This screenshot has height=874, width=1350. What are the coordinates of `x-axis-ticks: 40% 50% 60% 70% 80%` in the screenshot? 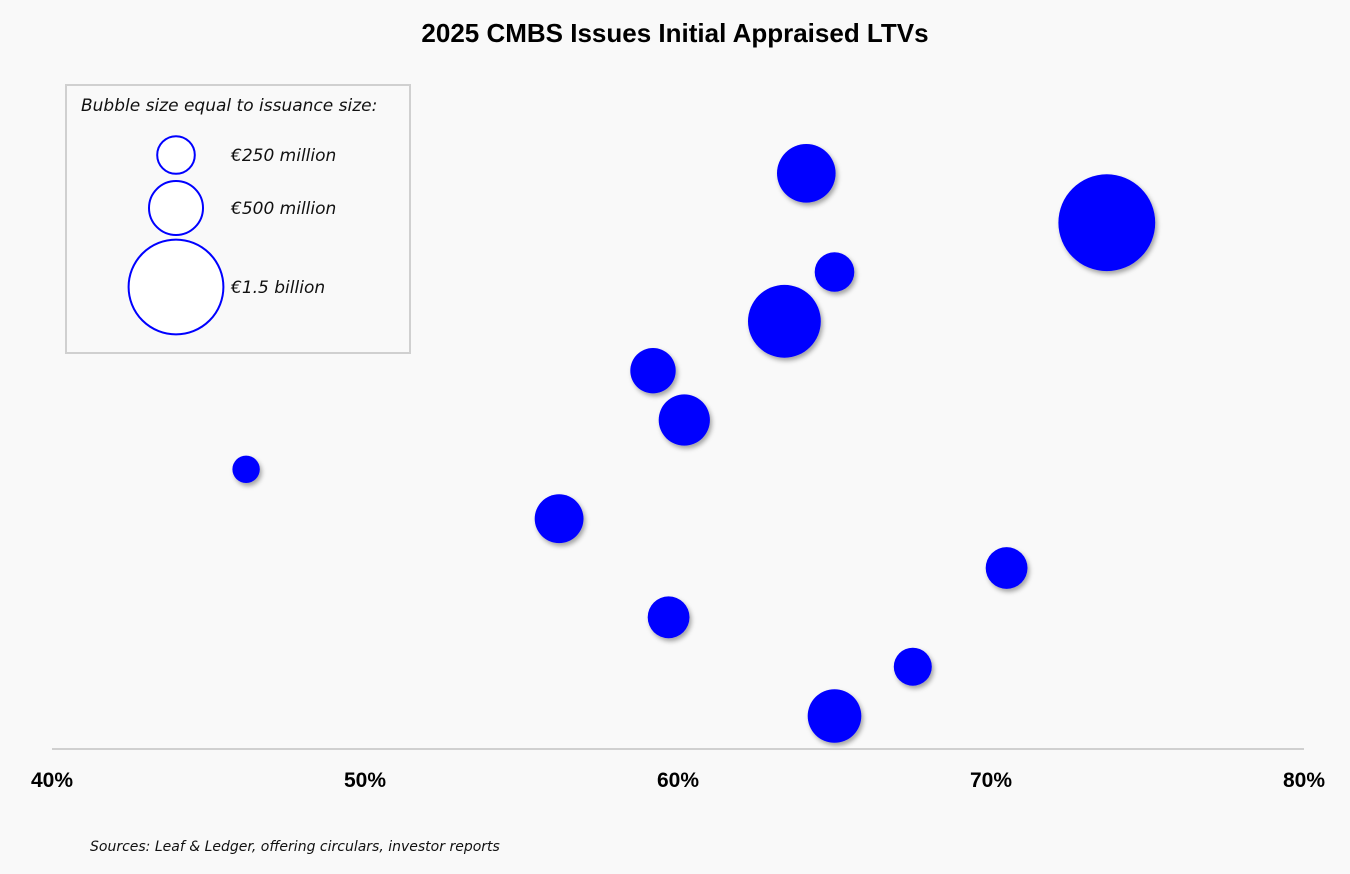 It's located at (678, 780).